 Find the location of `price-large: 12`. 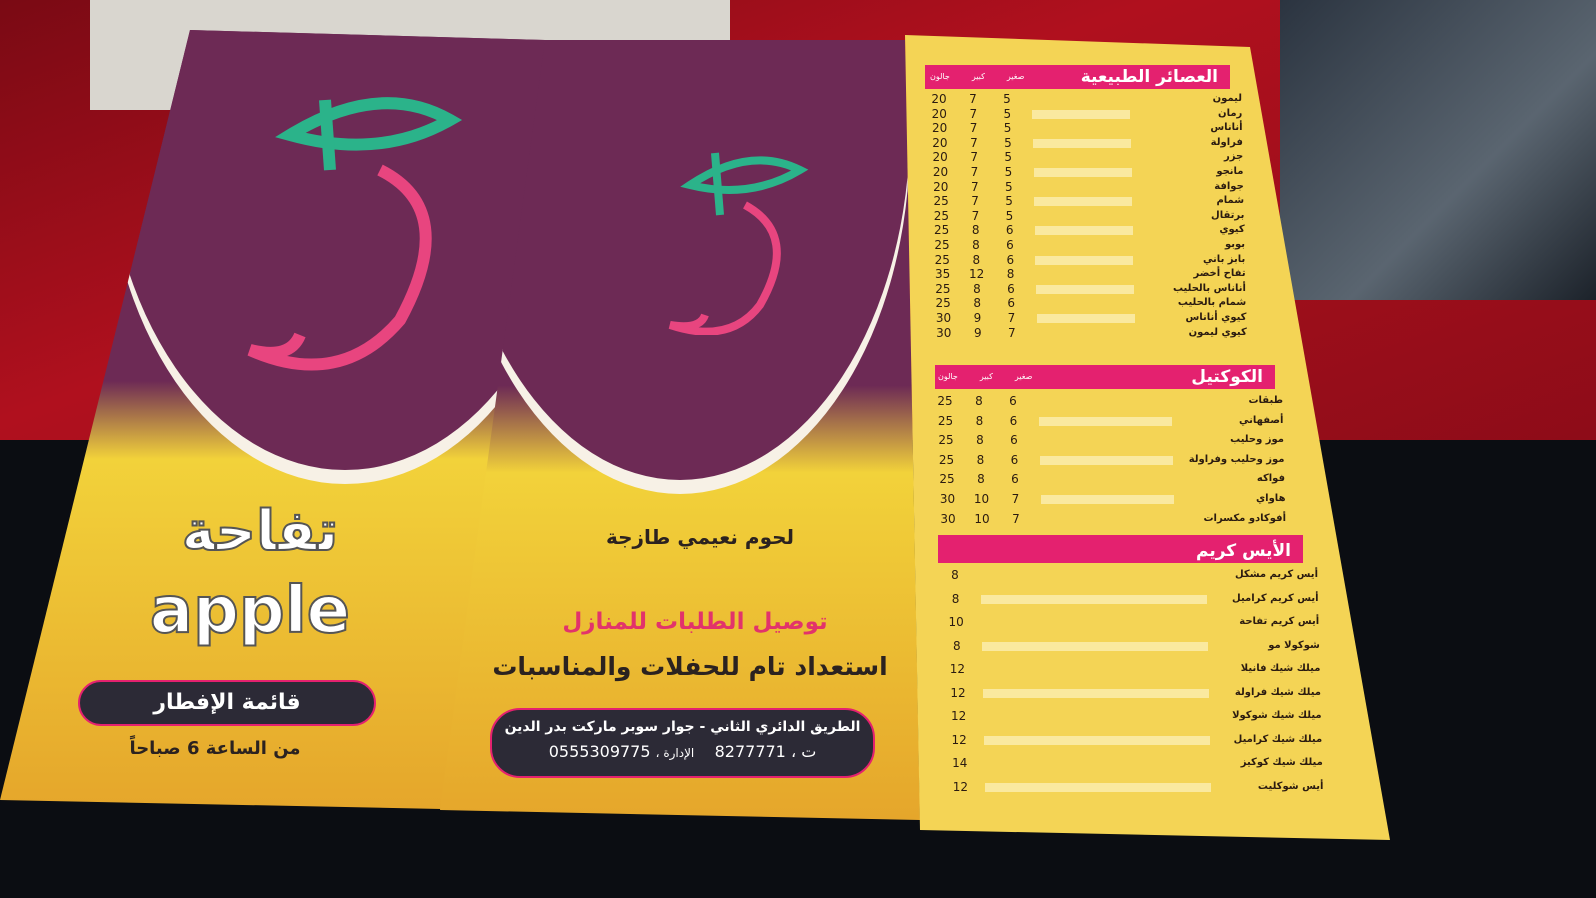

price-large: 12 is located at coordinates (976, 274).